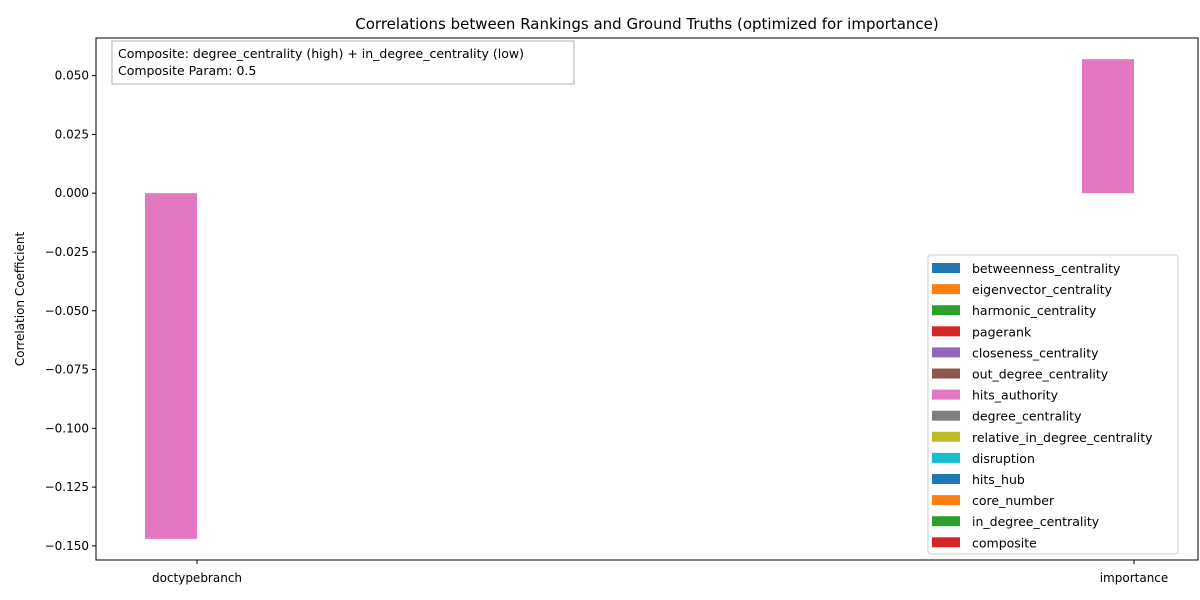  Describe the element at coordinates (72, 76) in the screenshot. I see `y-tick-label: 0.050` at that location.